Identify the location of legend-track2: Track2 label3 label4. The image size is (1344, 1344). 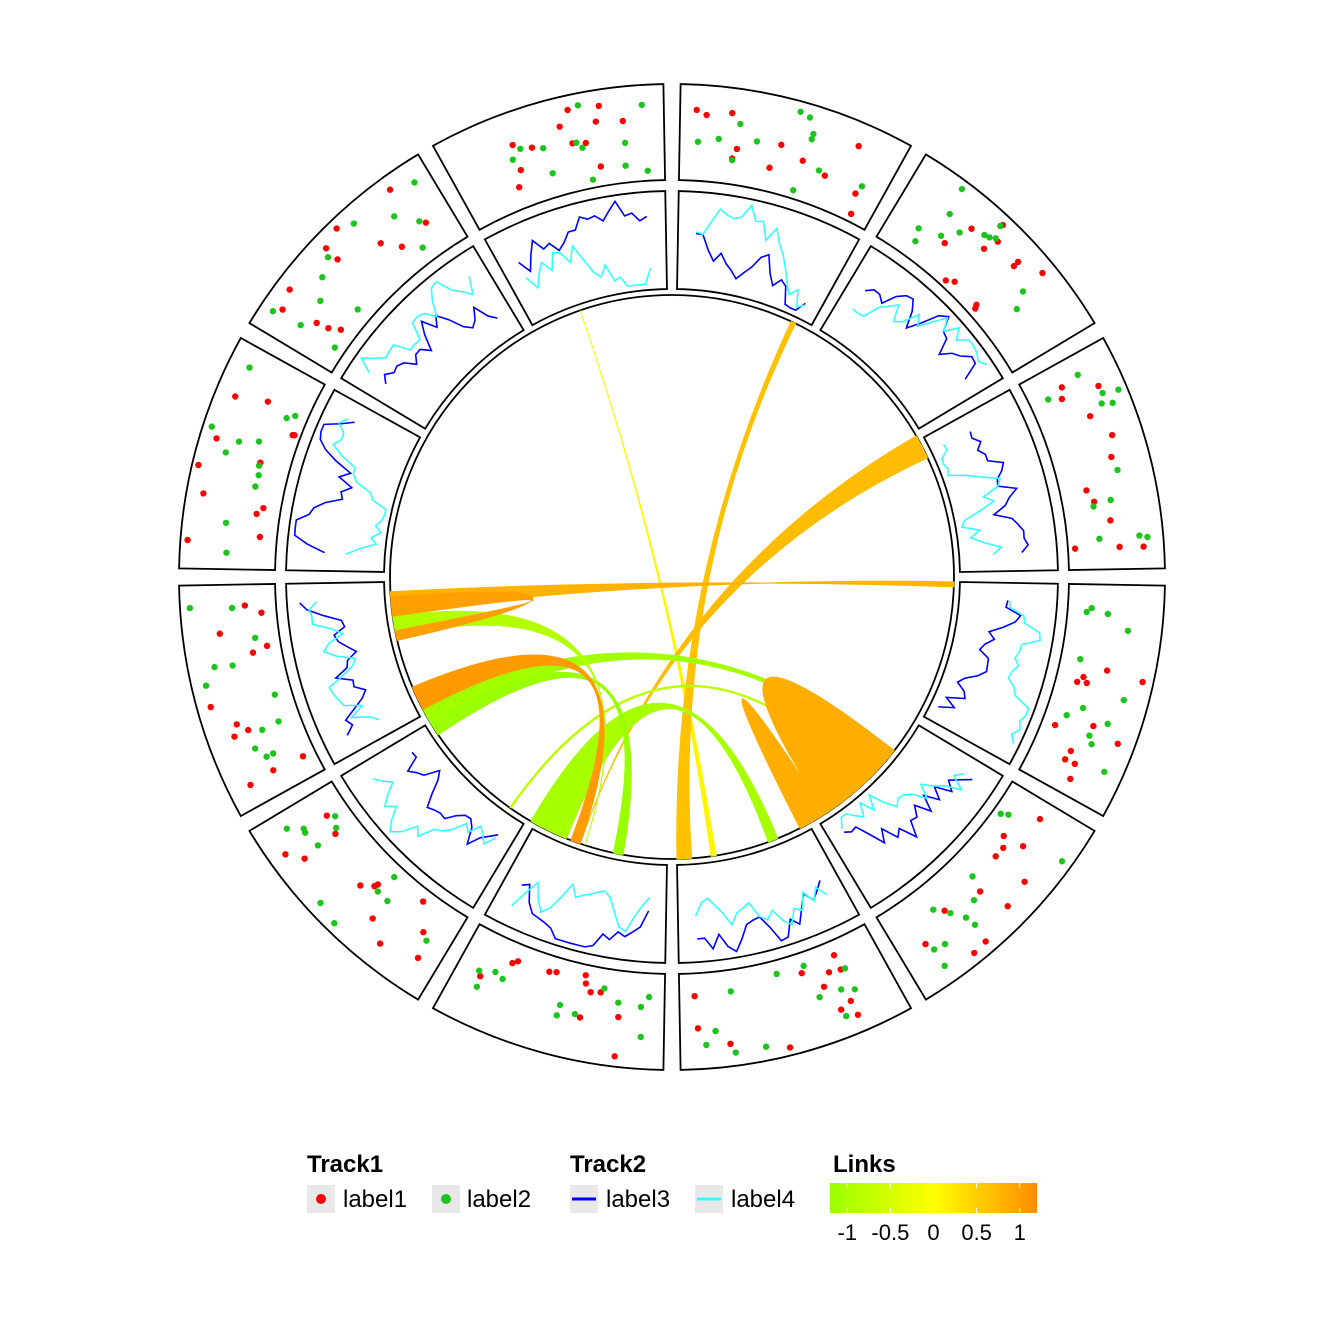
(682, 1182).